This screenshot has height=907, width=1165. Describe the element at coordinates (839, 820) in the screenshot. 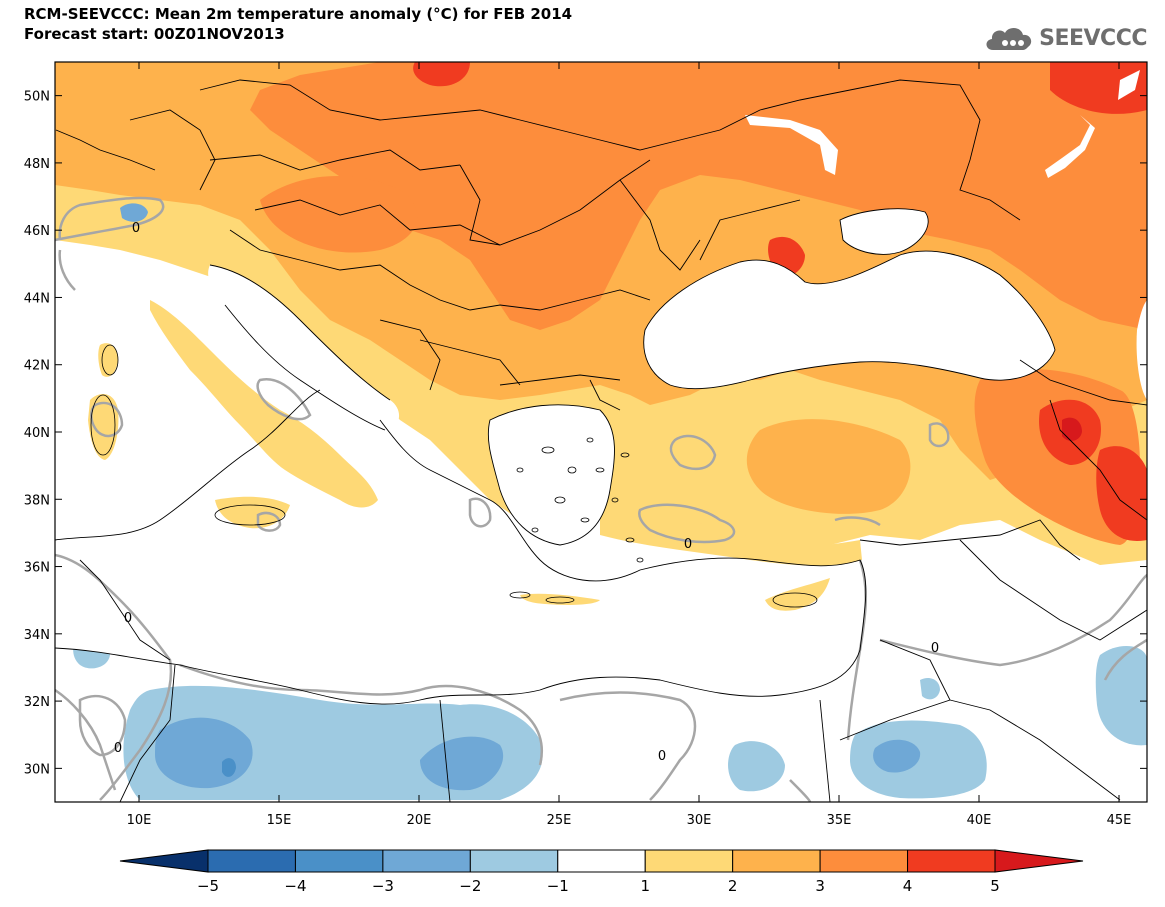

I see `lon-tick-label: 35E` at that location.